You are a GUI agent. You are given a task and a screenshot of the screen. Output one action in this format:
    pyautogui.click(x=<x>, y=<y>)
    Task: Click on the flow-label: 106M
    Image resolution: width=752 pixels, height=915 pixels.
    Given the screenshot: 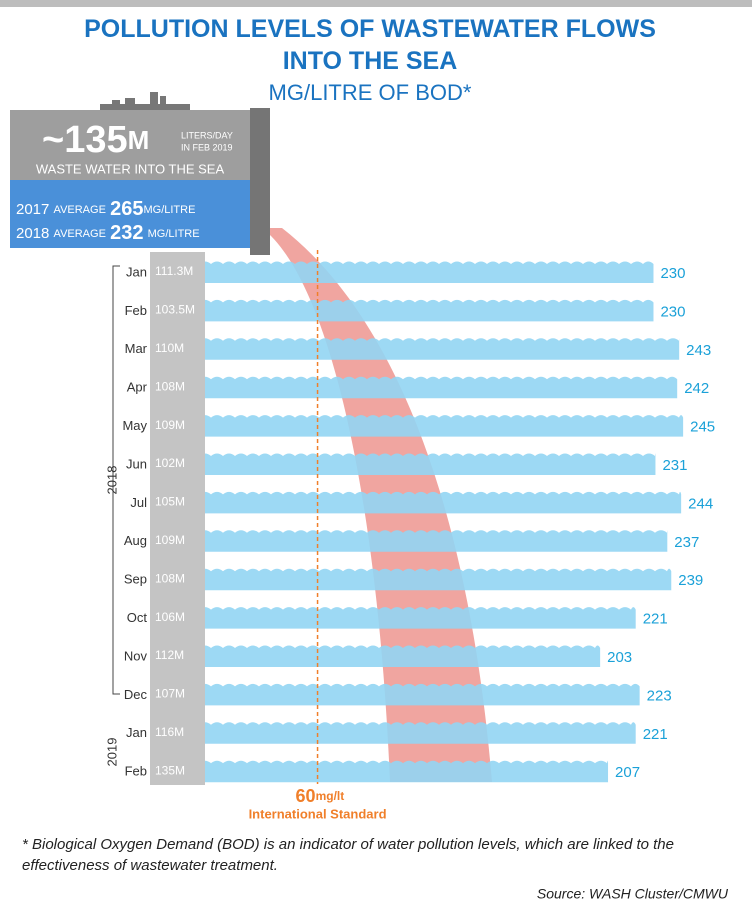 What is the action you would take?
    pyautogui.click(x=170, y=617)
    